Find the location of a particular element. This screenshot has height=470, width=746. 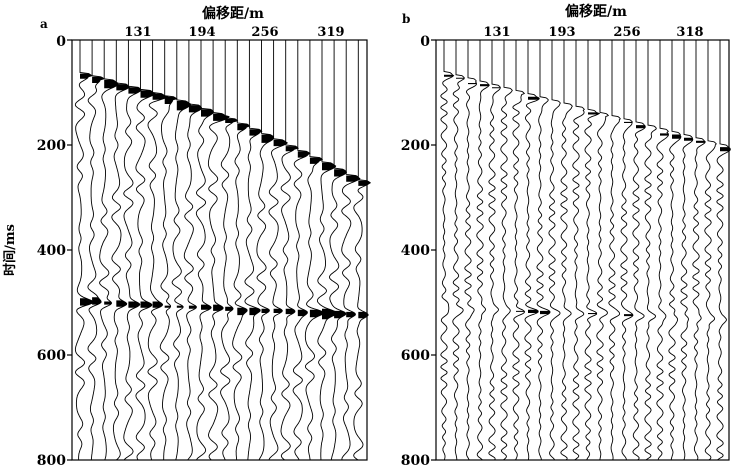

panel-b-y-tick: 600 is located at coordinates (415, 356).